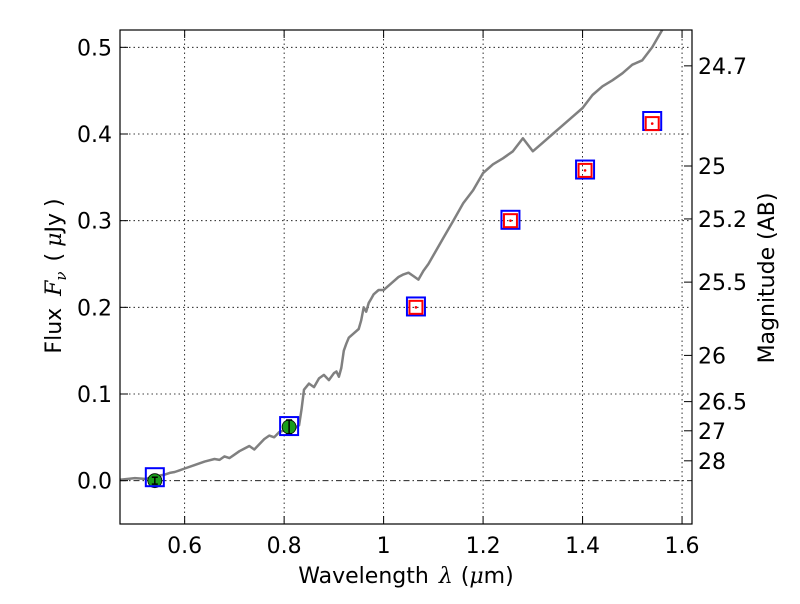  Describe the element at coordinates (712, 356) in the screenshot. I see `right-tick-label: 26` at that location.